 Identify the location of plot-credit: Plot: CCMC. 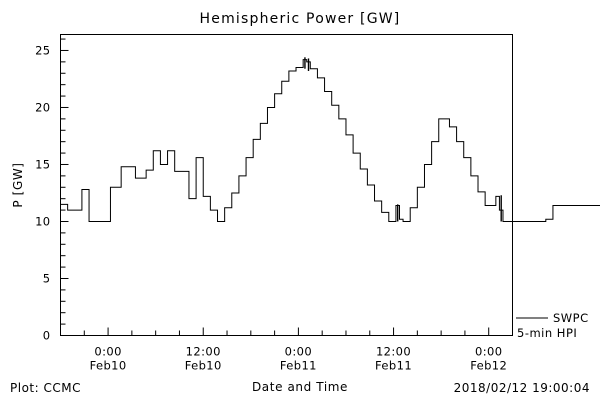
(45, 388).